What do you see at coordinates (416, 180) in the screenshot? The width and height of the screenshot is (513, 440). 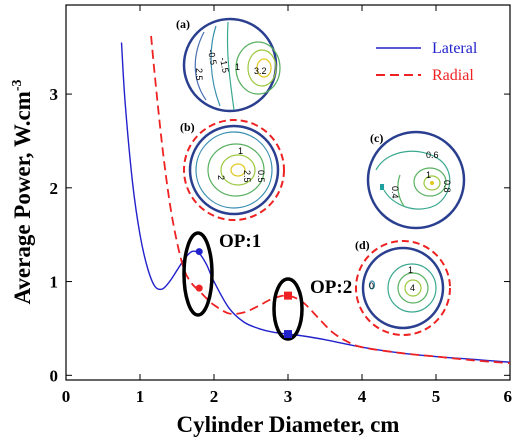 I see `inset-c: (c) 0.6 0.4 1 0.8` at bounding box center [416, 180].